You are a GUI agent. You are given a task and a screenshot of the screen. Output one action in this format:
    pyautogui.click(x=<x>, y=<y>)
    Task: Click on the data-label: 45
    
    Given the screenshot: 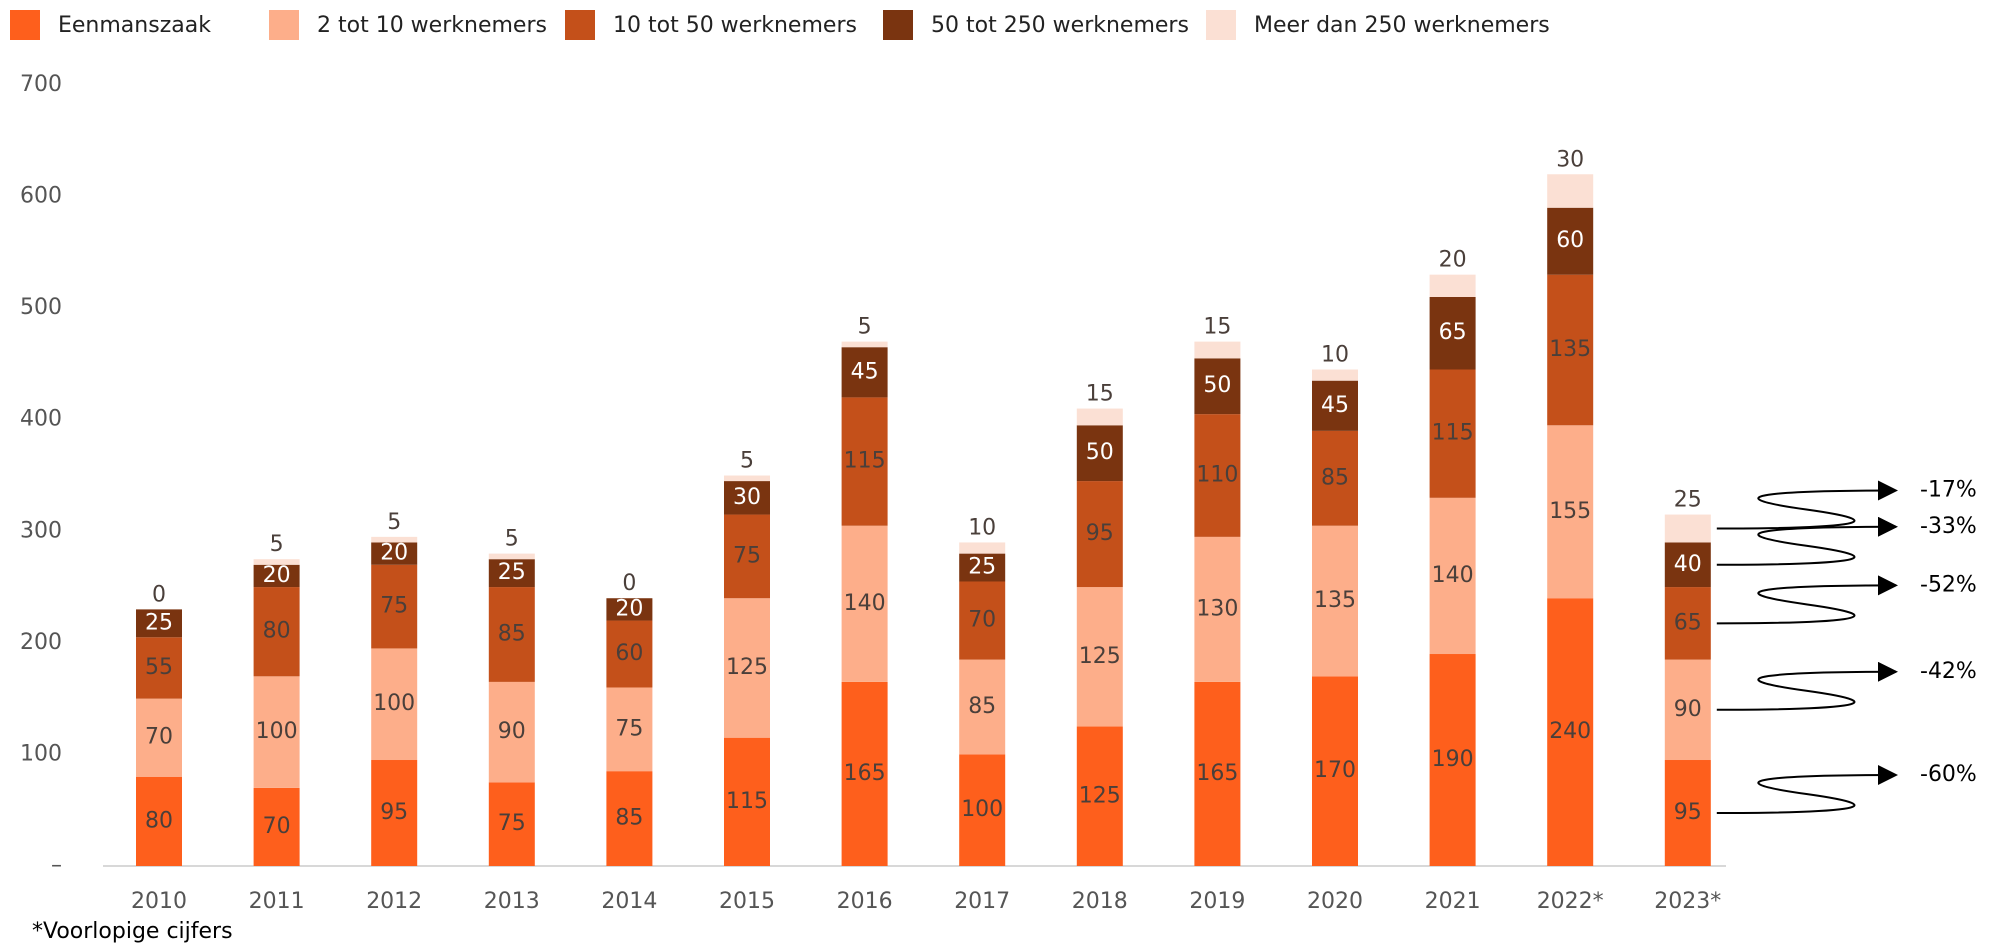 What is the action you would take?
    pyautogui.click(x=865, y=371)
    